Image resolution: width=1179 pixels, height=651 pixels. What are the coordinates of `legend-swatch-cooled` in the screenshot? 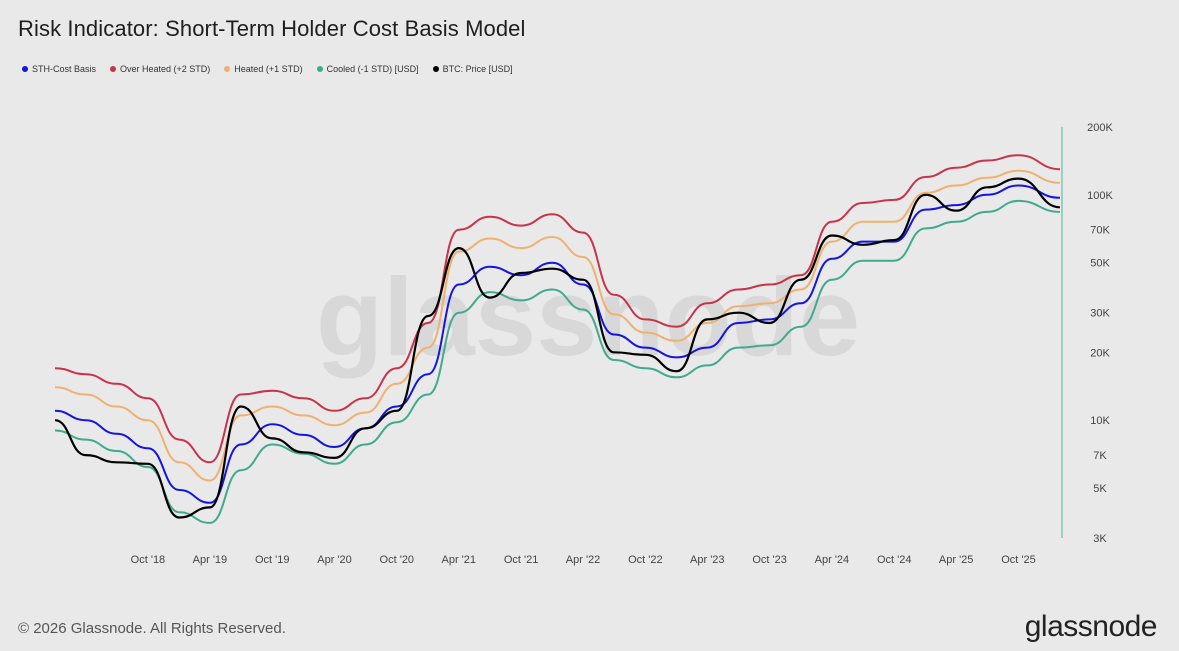 It's located at (319, 69).